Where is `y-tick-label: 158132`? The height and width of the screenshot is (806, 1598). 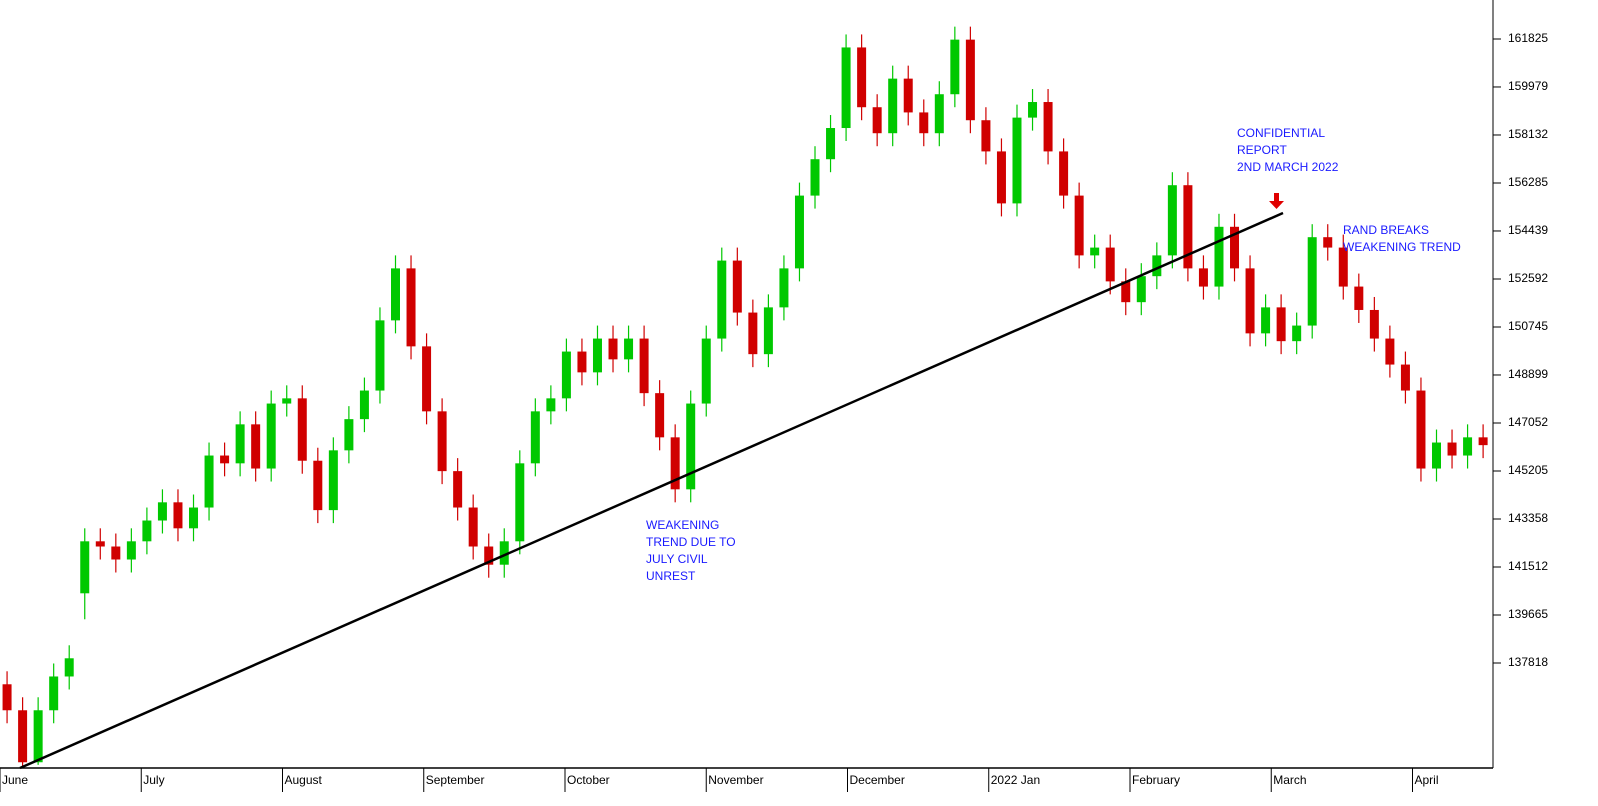
y-tick-label: 158132 is located at coordinates (1528, 134).